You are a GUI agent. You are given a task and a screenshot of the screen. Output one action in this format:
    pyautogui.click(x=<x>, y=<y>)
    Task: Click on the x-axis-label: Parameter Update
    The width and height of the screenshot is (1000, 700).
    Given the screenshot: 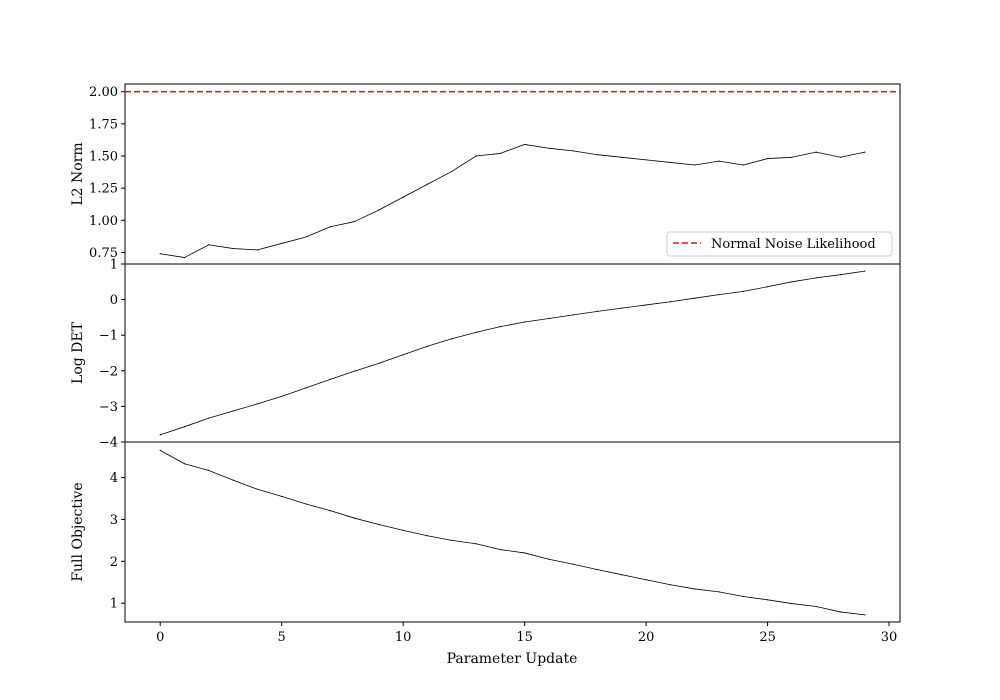 What is the action you would take?
    pyautogui.click(x=512, y=659)
    